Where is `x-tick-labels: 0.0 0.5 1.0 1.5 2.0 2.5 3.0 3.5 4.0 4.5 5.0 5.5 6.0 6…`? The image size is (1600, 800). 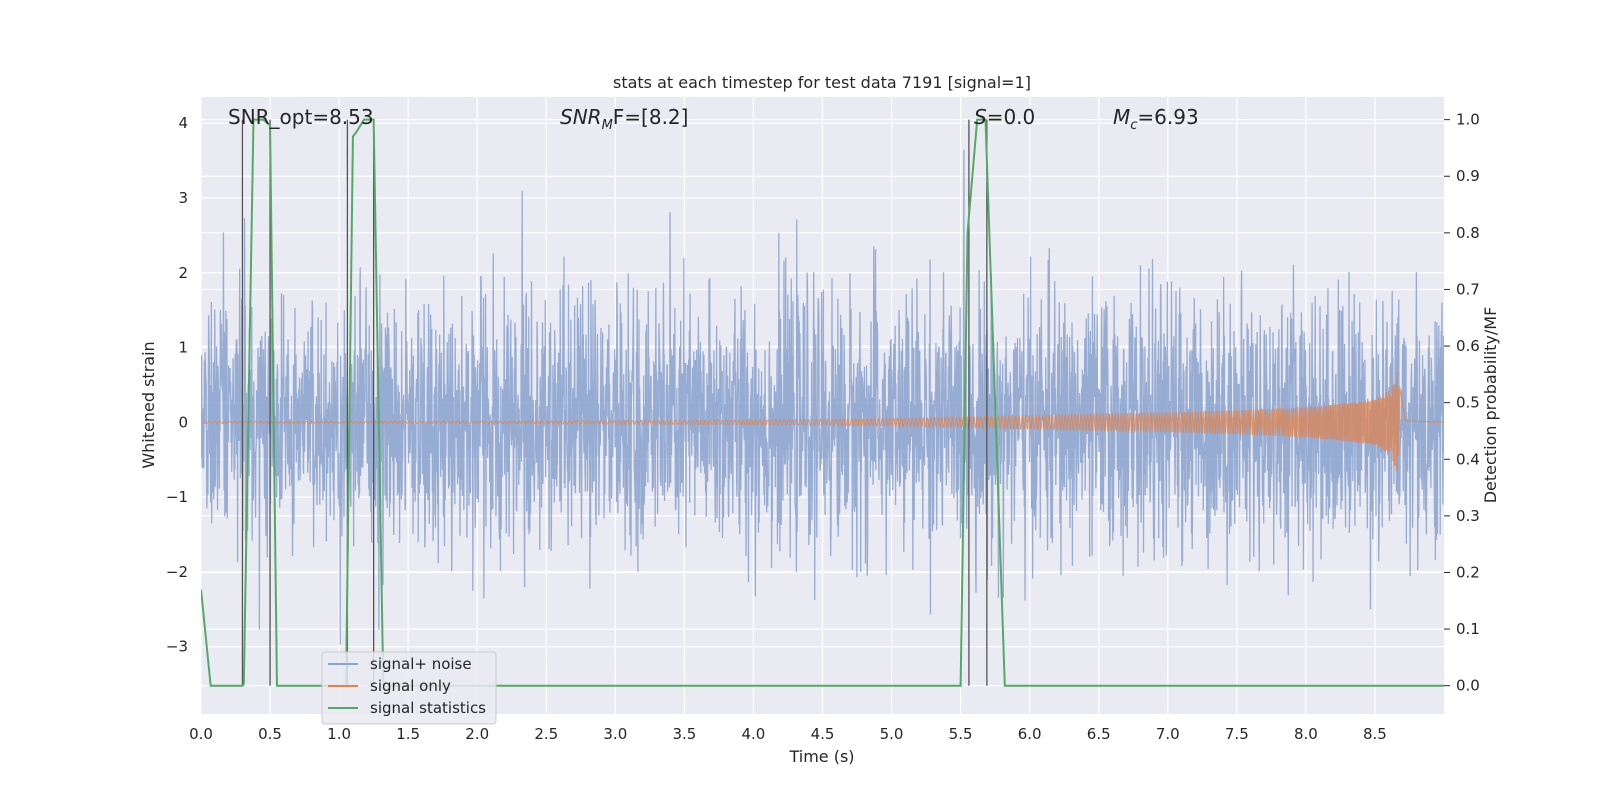 x-tick-labels: 0.0 0.5 1.0 1.5 2.0 2.5 3.0 3.5 4.0 4.5 5.0 5.5 6.0 6… is located at coordinates (788, 734).